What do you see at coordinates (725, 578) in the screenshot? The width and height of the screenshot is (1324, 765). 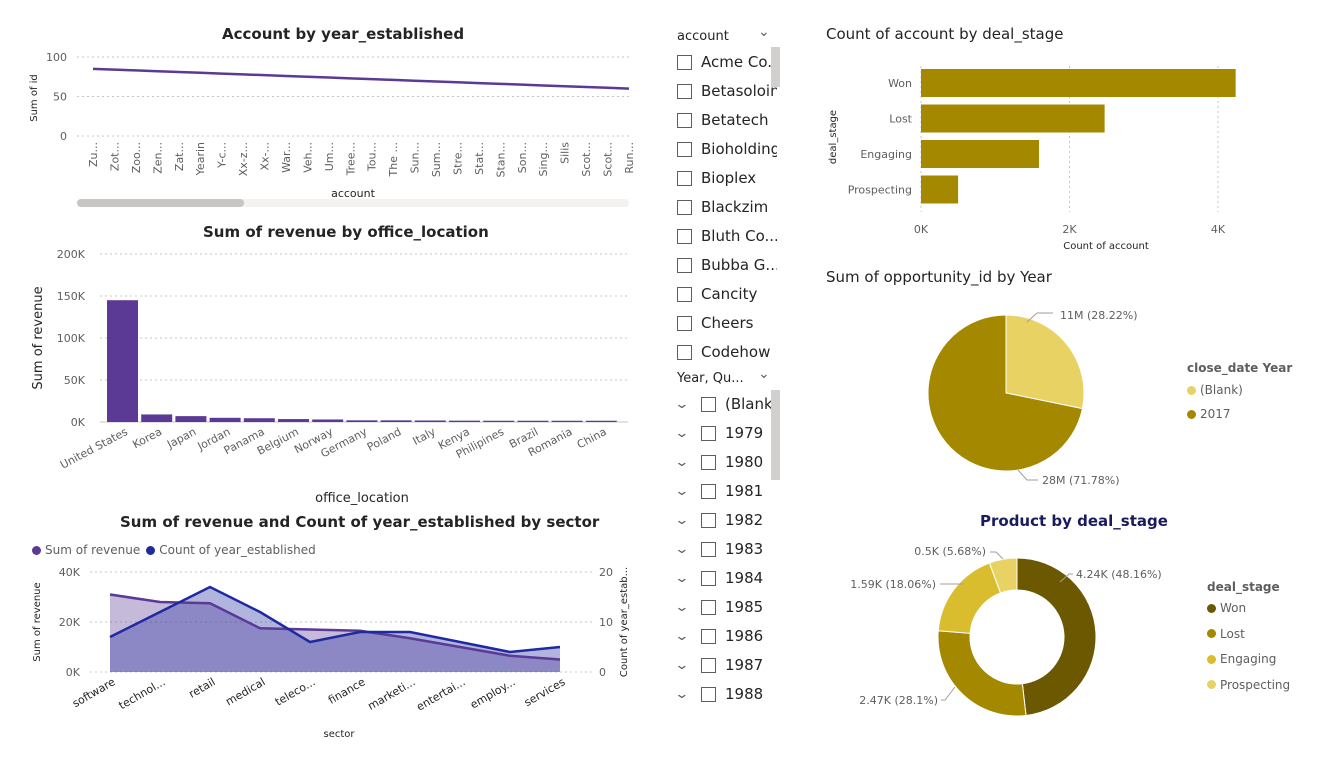 I see `slicer-item: ⌄ 1984` at bounding box center [725, 578].